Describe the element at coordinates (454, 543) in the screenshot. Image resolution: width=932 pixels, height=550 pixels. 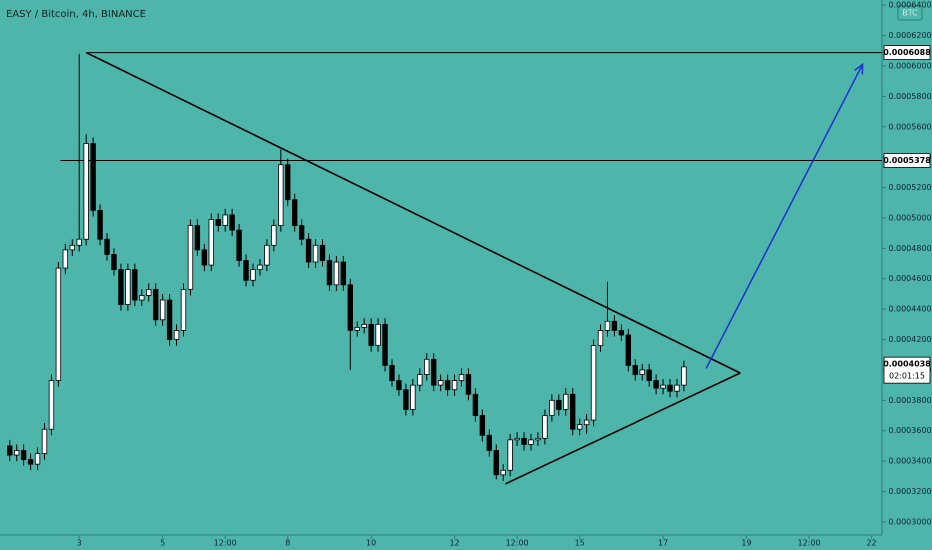
I see `x-tick-label: 12` at that location.